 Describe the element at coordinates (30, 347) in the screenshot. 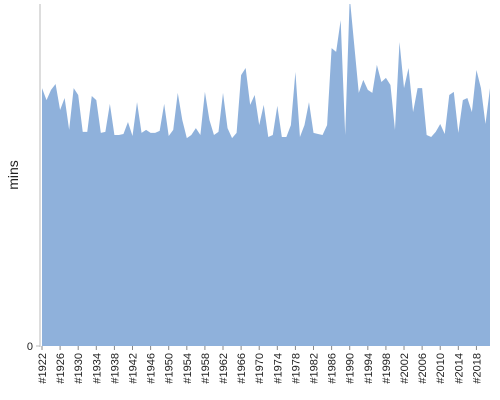

I see `y-tick-label: 0` at that location.